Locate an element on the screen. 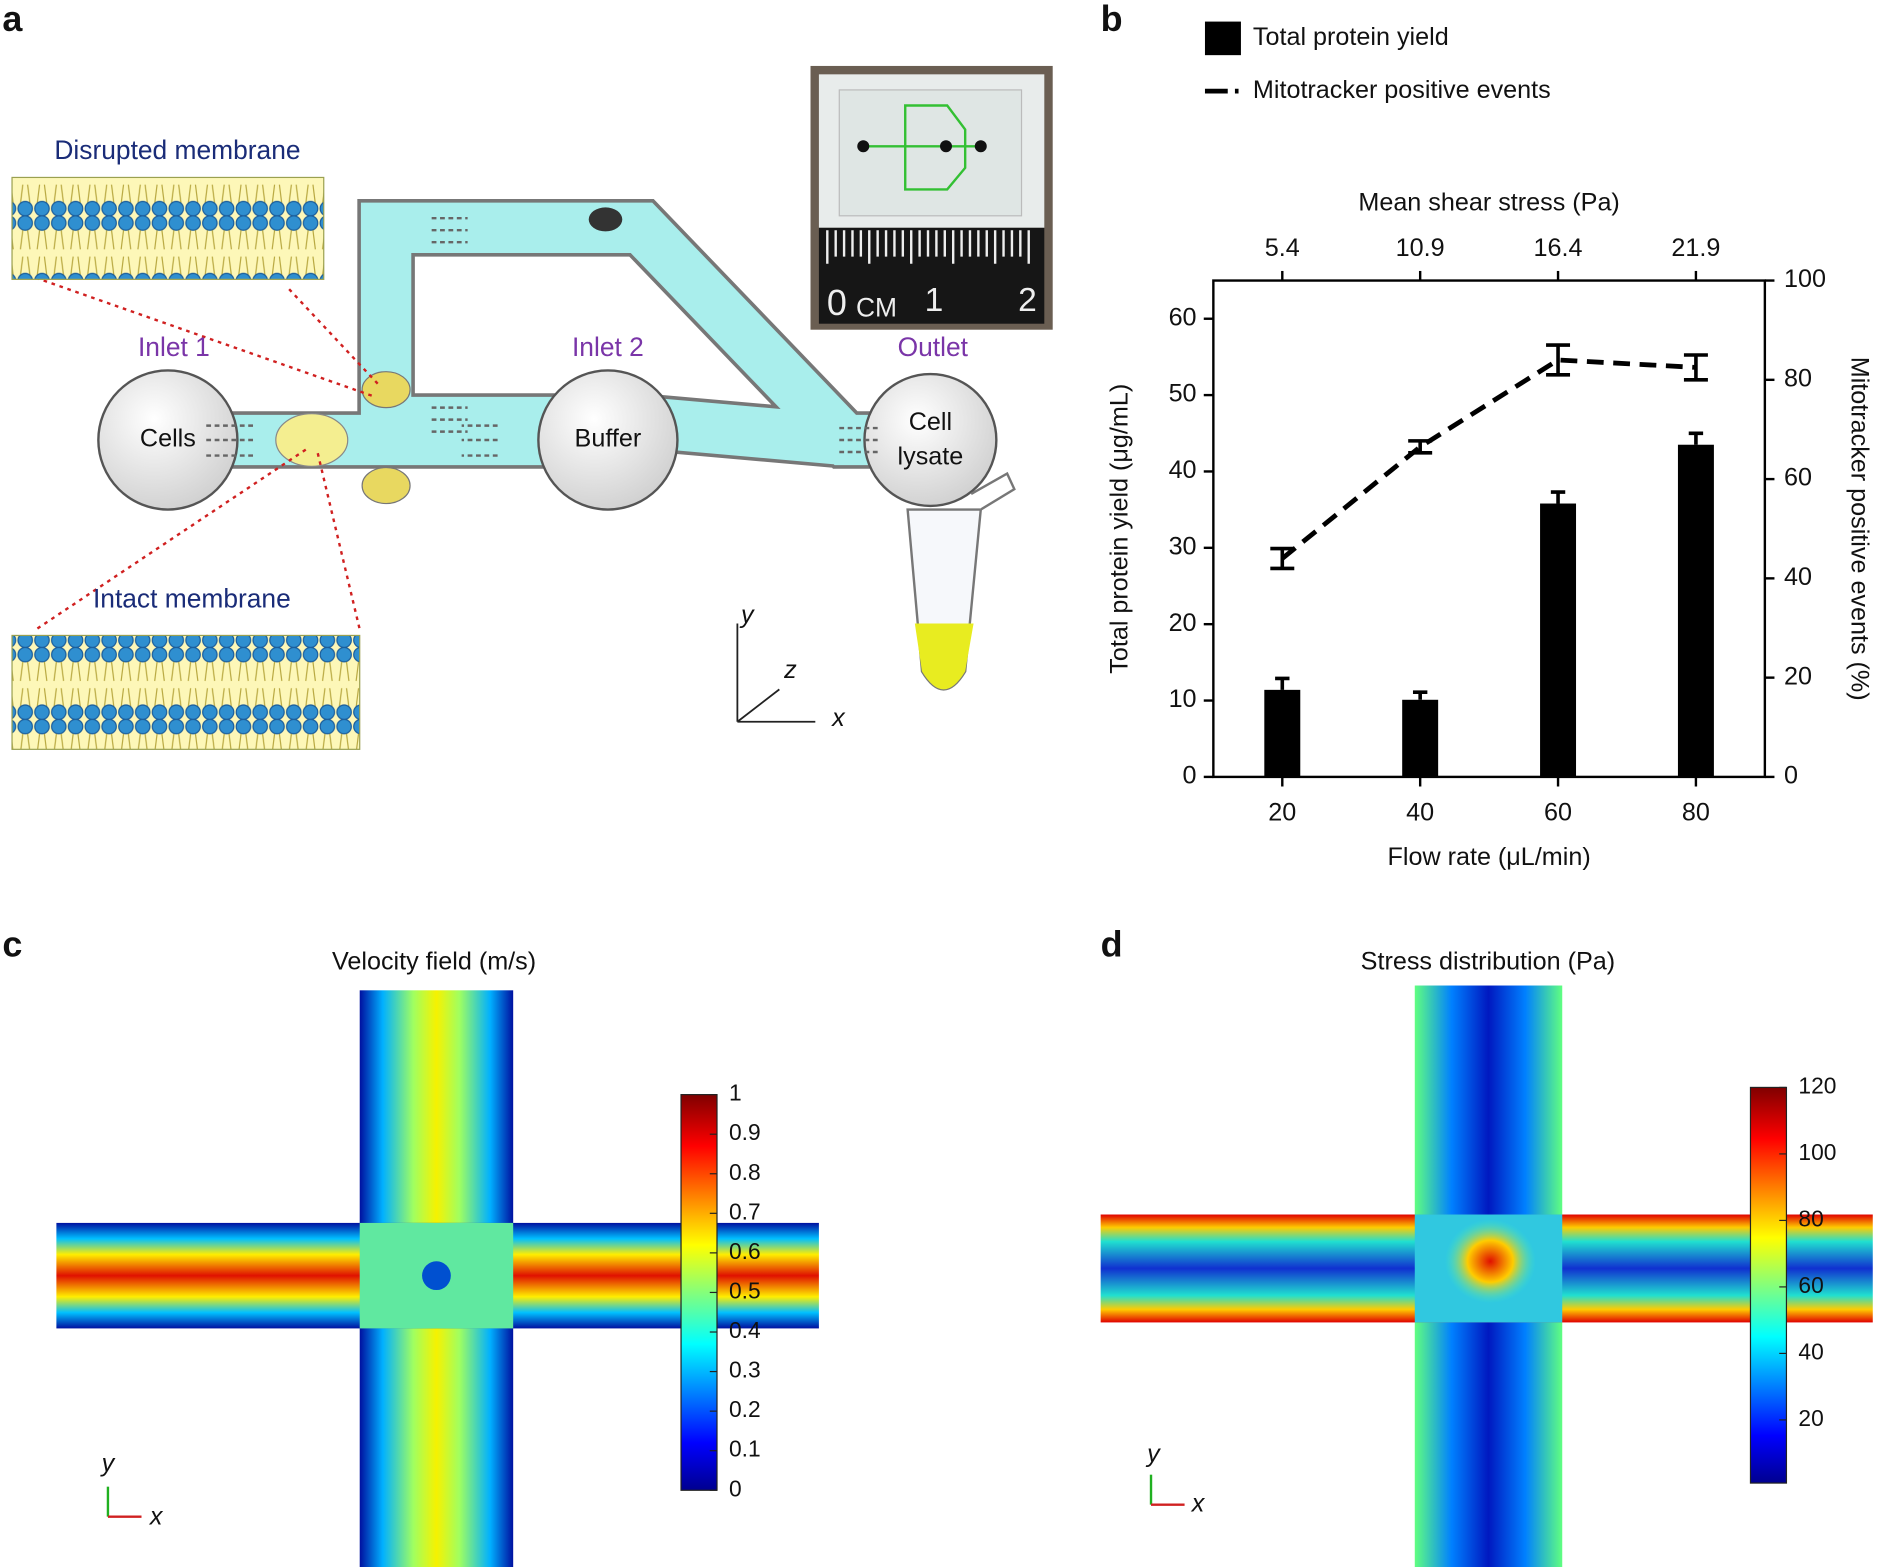 The height and width of the screenshot is (1567, 1880). ruler-label: 2 is located at coordinates (1027, 300).